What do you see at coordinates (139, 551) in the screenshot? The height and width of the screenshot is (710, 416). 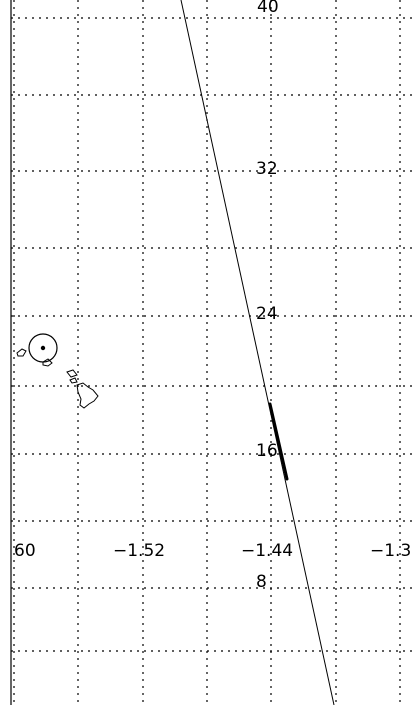 I see `longitude-label: −1.52` at bounding box center [139, 551].